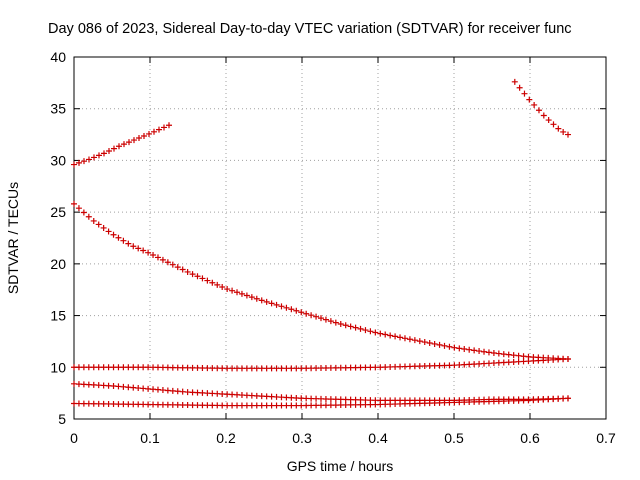 This screenshot has width=640, height=480. Describe the element at coordinates (58, 316) in the screenshot. I see `y-tick-label: 15` at that location.